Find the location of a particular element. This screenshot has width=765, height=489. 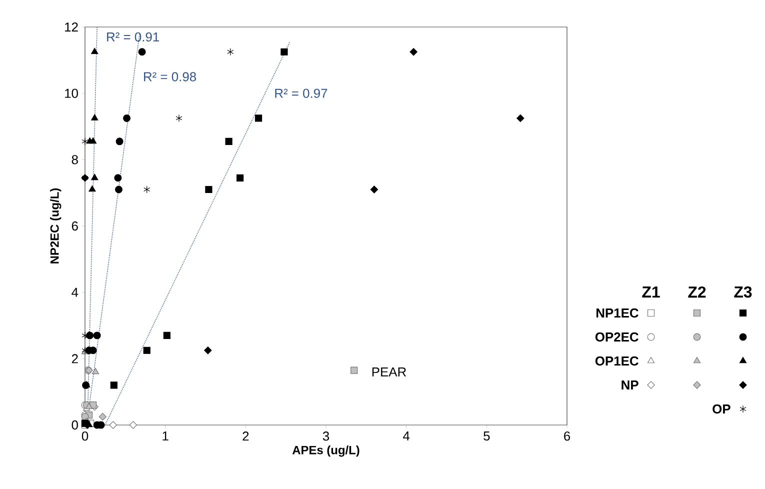

annotation: PEAR is located at coordinates (389, 371).